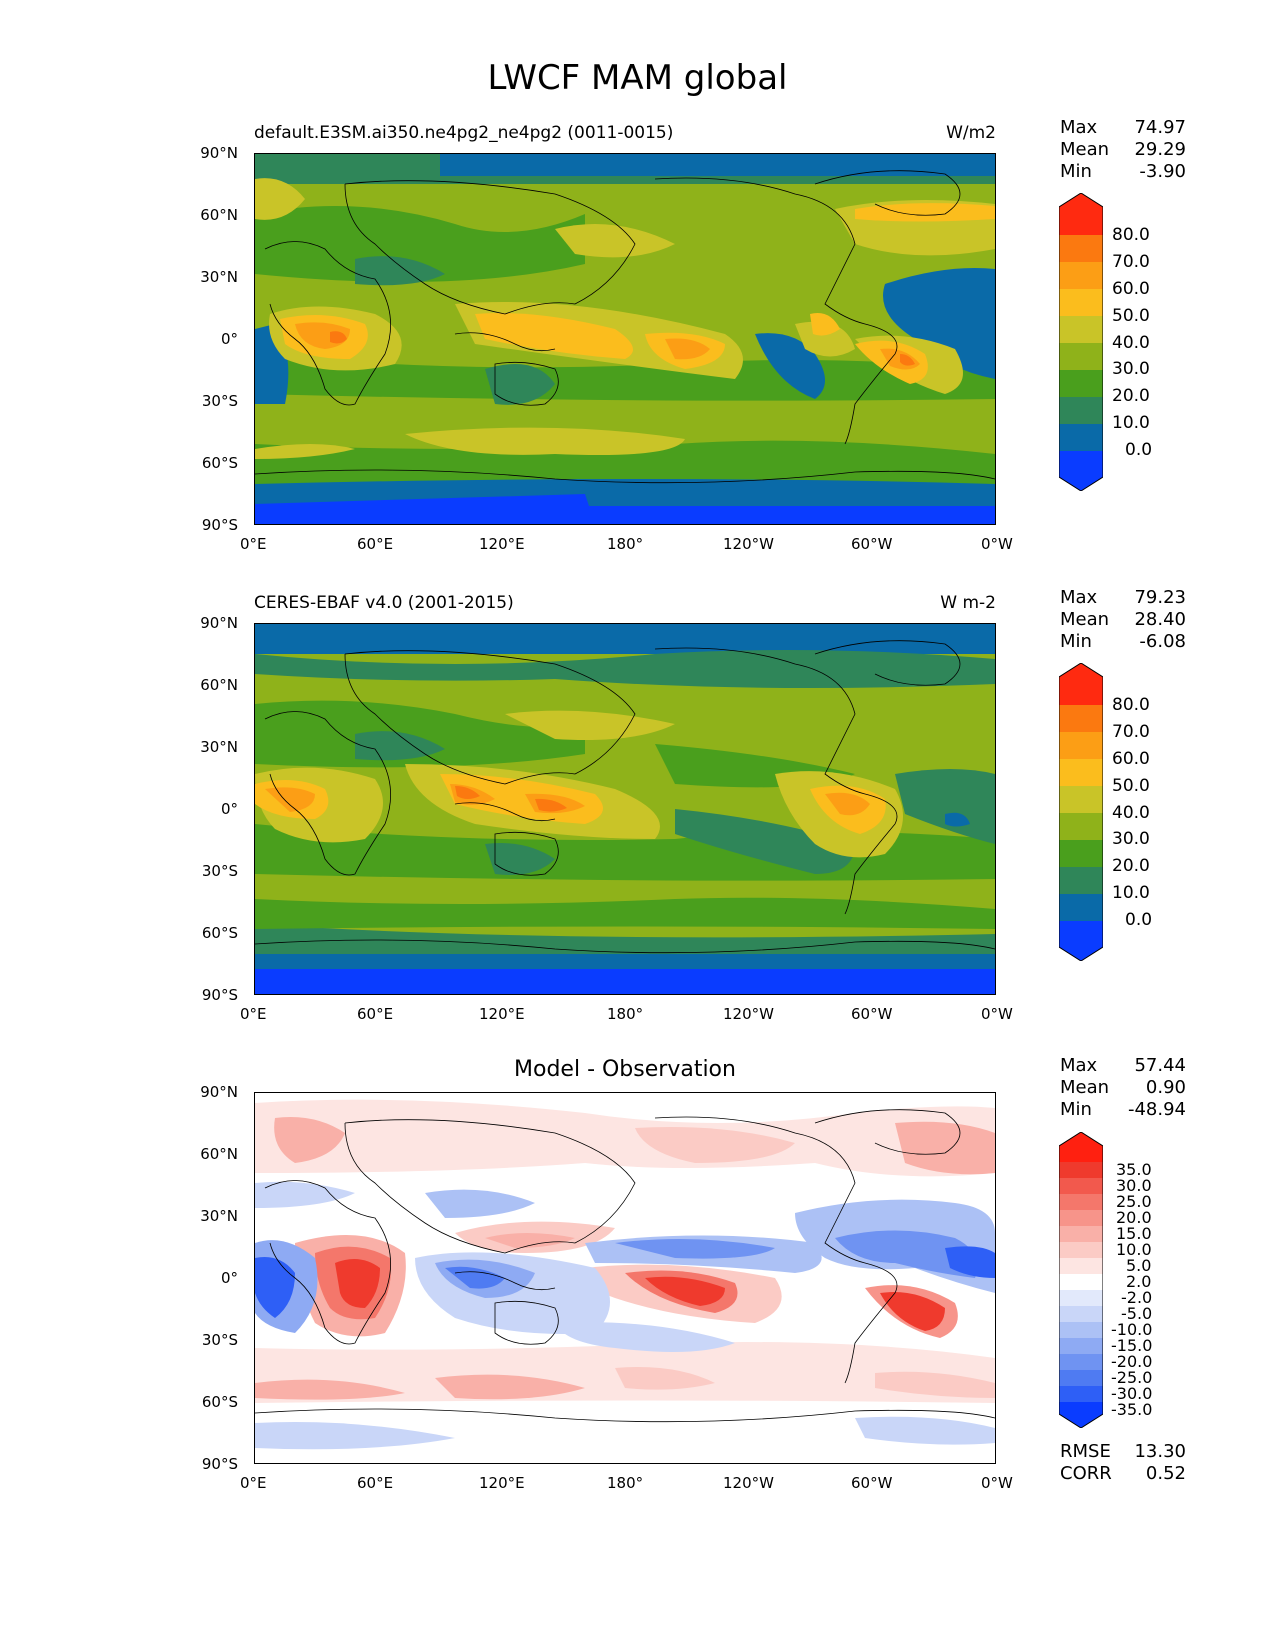  I want to click on panel-diff-colorbar, so click(1081, 1280).